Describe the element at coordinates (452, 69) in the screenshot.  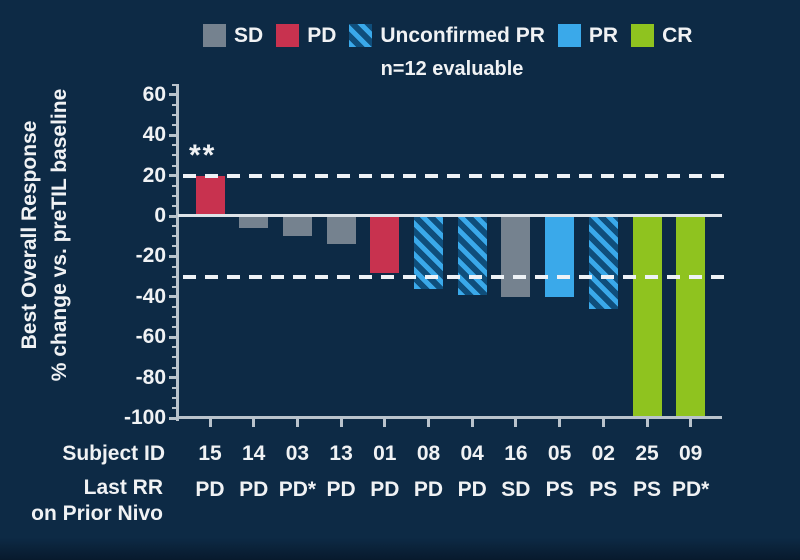
I see `subtitle: n=12 evaluable` at that location.